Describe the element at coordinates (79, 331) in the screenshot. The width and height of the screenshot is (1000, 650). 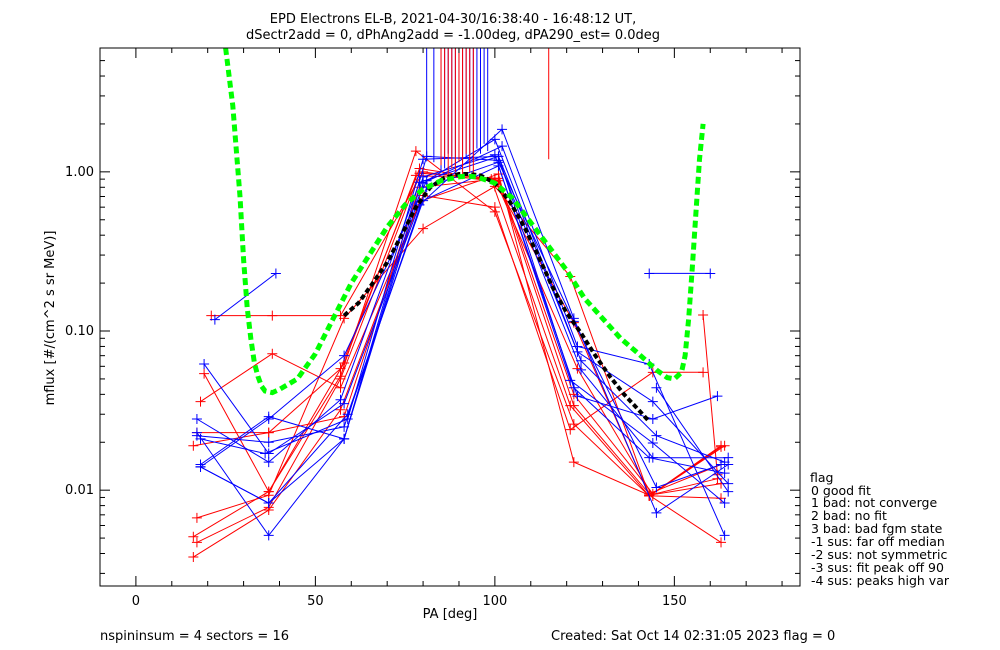
I see `y-tick-label: 0.10` at that location.